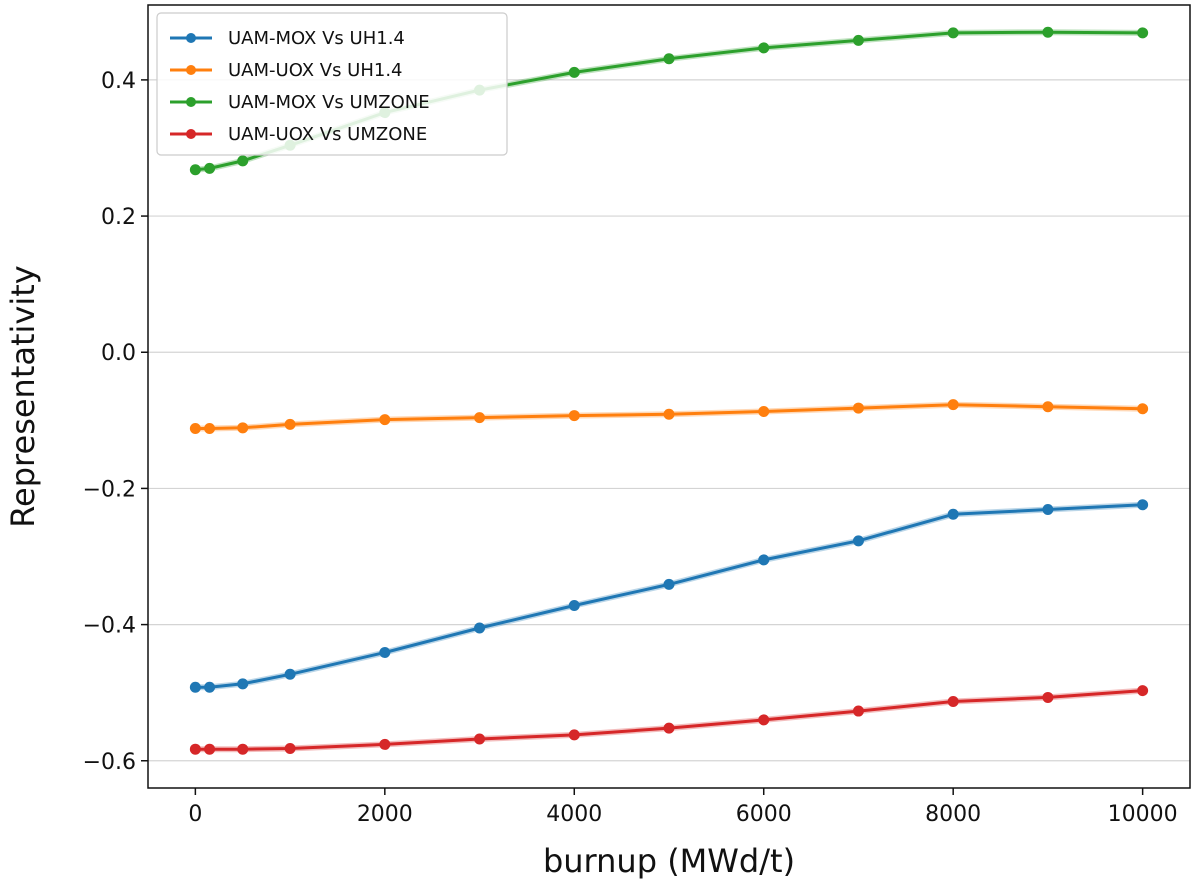  What do you see at coordinates (953, 814) in the screenshot?
I see `x-tick-label: 8000` at bounding box center [953, 814].